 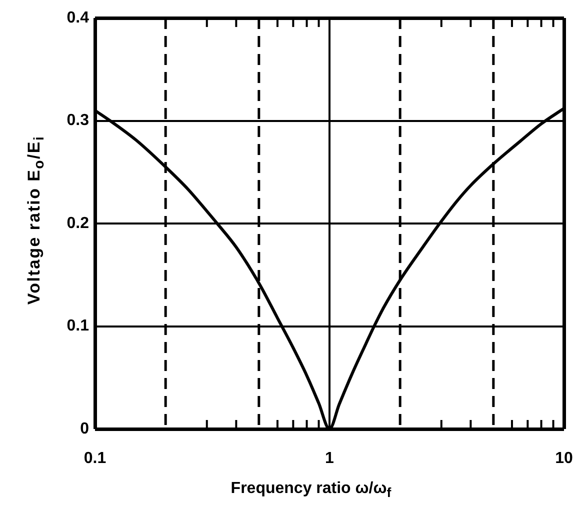 What do you see at coordinates (85, 429) in the screenshot?
I see `y-tick-label: 0` at bounding box center [85, 429].